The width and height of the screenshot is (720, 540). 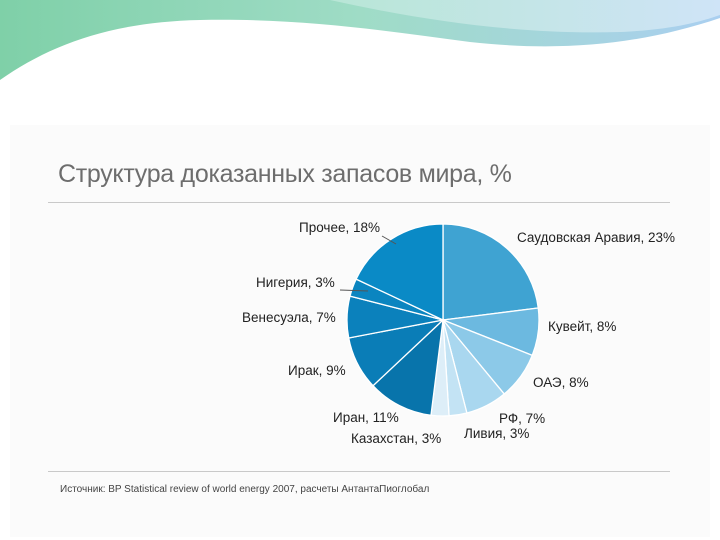 What do you see at coordinates (490, 272) in the screenshot?
I see `pie-slice-saudi-arabia` at bounding box center [490, 272].